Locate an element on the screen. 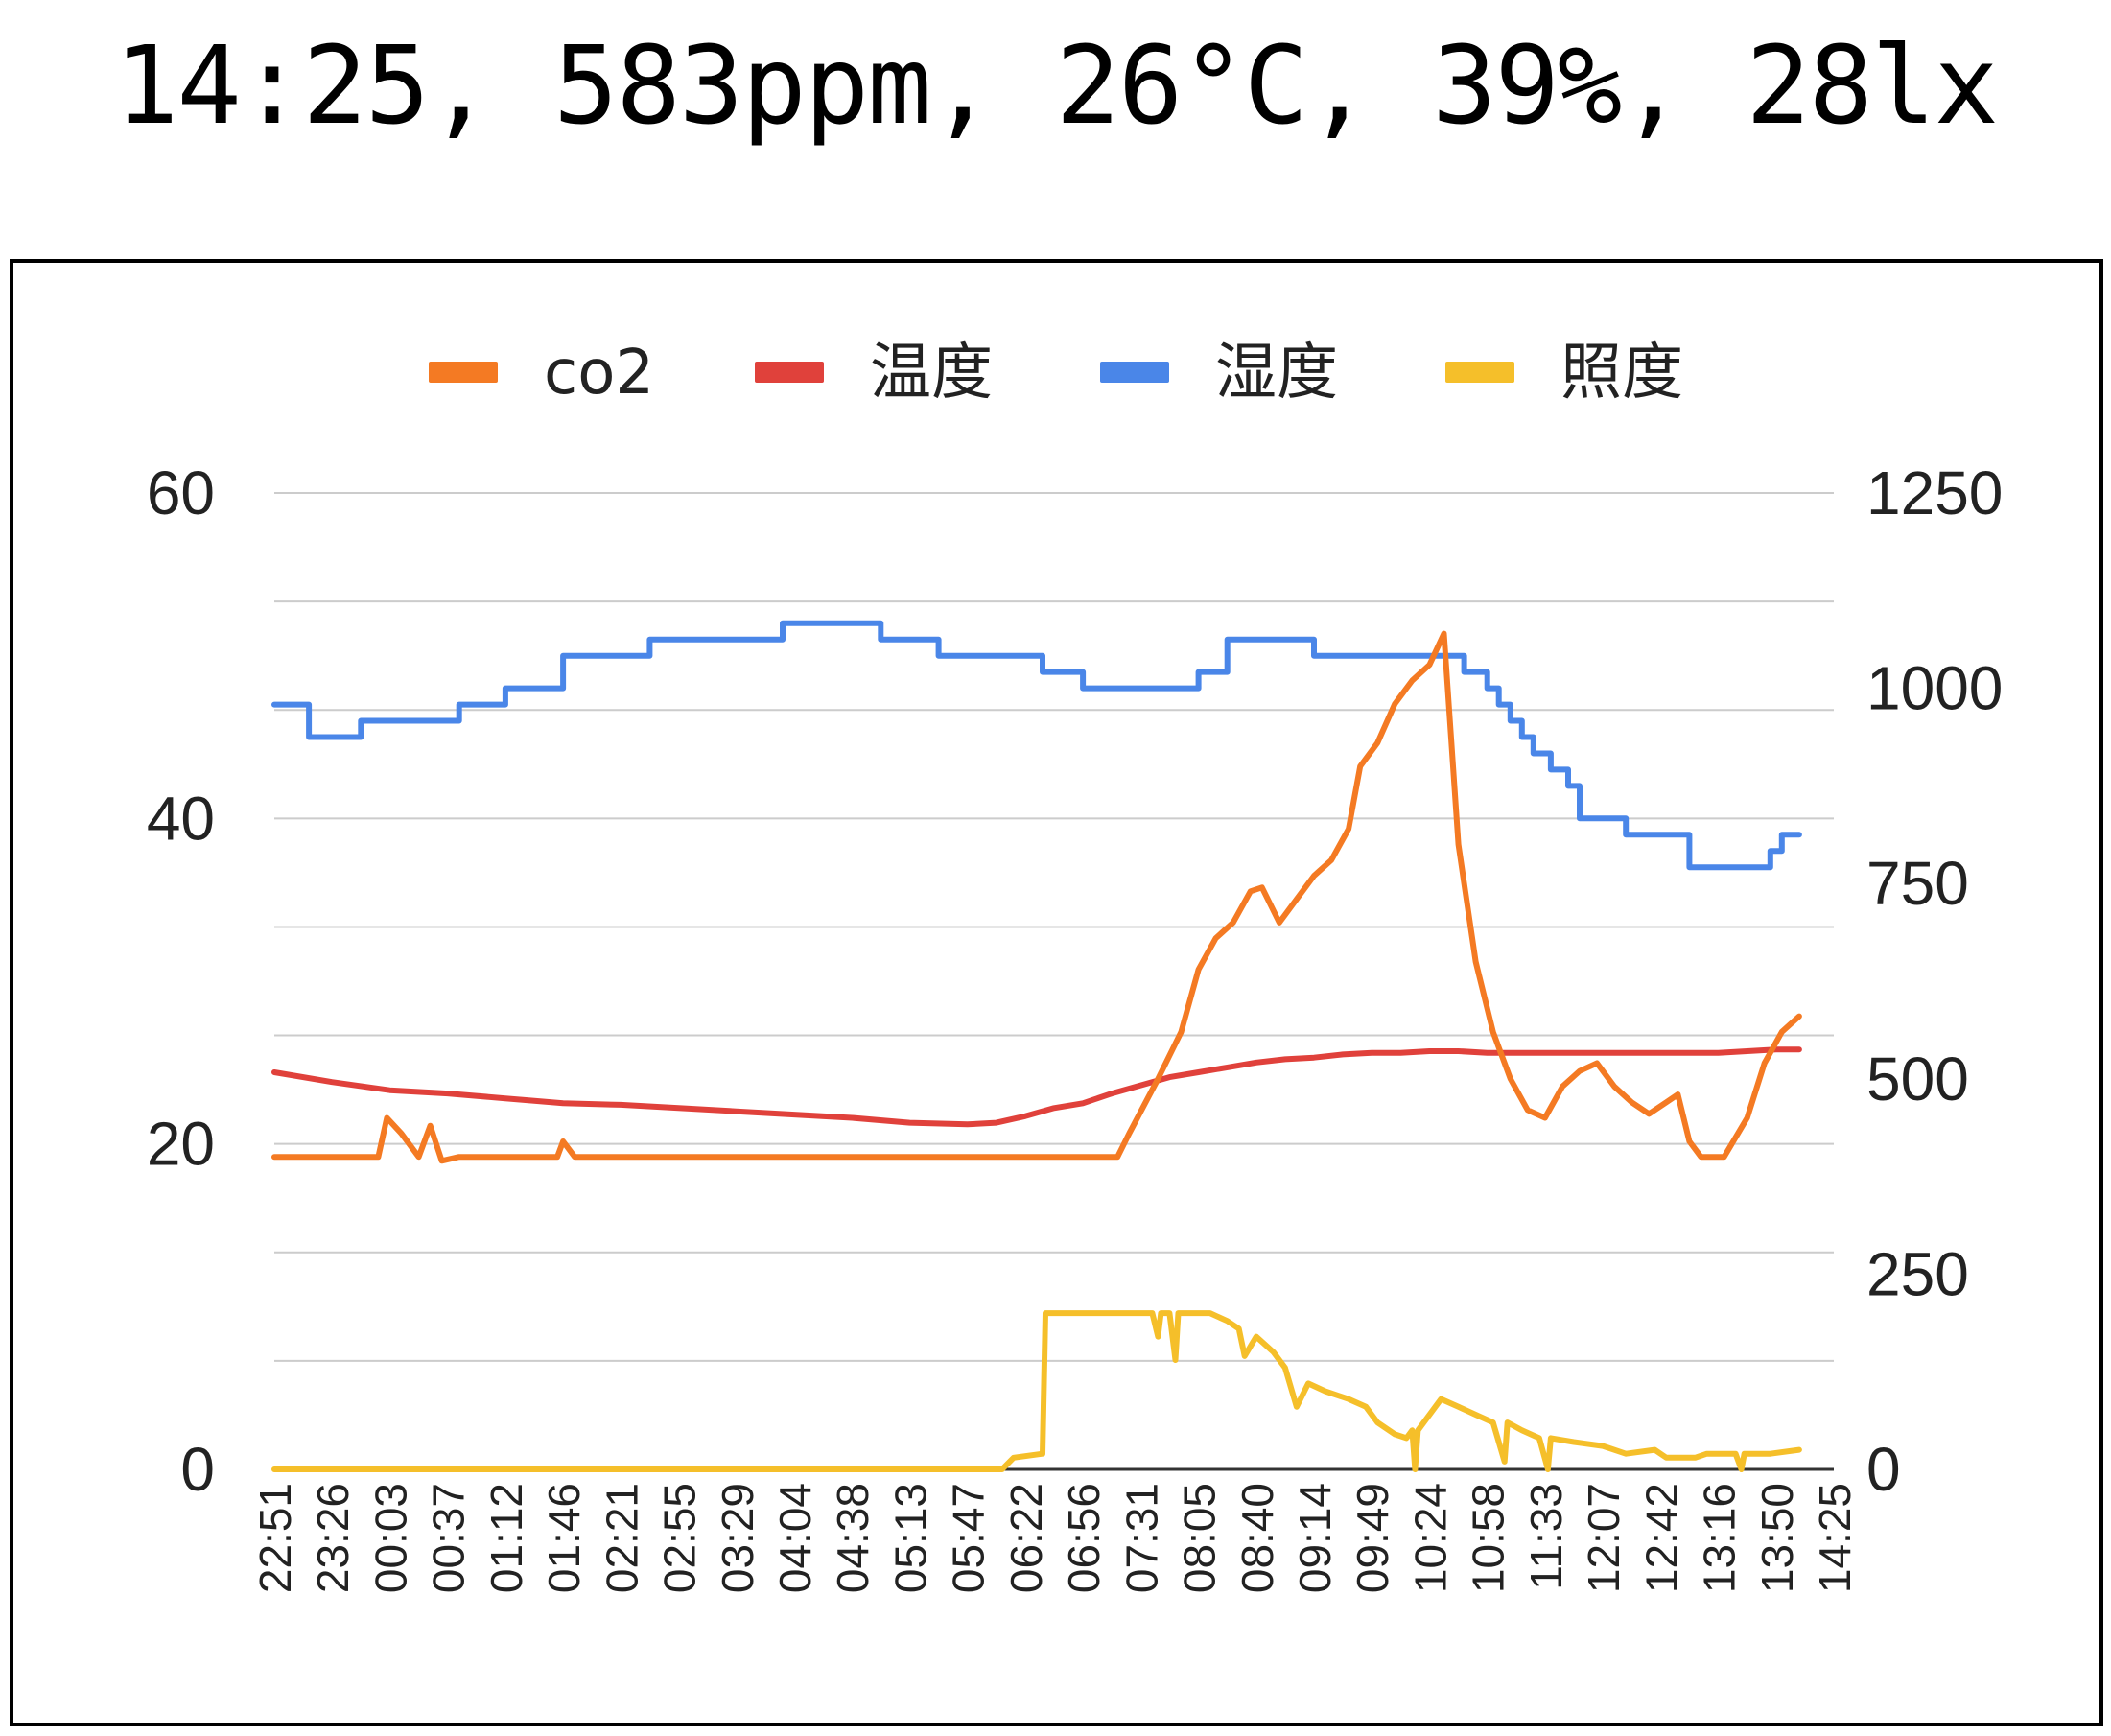 The image size is (2111, 1736). right-tick-label: 1000 is located at coordinates (1934, 688).